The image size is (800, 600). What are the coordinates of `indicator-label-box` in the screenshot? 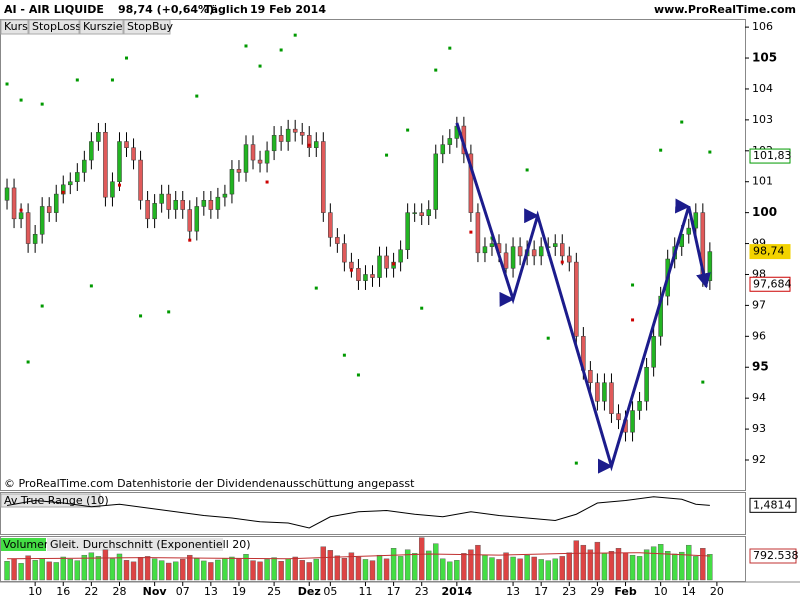 It's located at (50, 500).